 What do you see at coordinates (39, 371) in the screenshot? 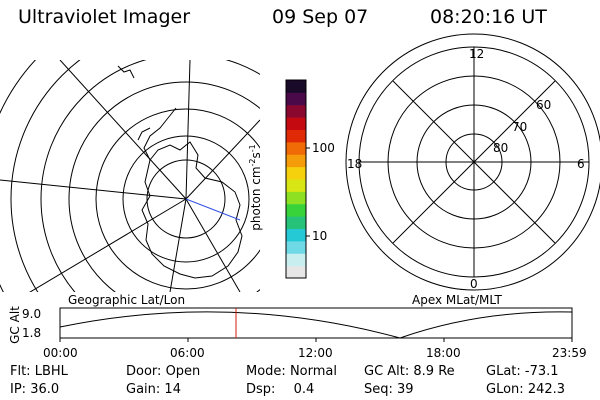
I see `flt-info: Flt: LBHL` at bounding box center [39, 371].